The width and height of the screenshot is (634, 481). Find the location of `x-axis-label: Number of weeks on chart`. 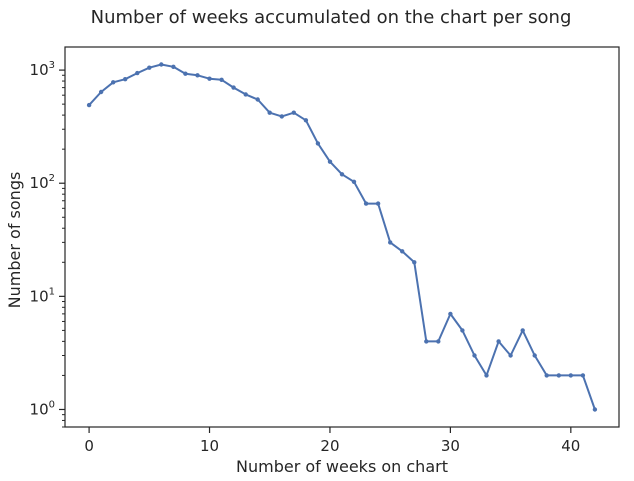

x-axis-label: Number of weeks on chart is located at coordinates (342, 466).